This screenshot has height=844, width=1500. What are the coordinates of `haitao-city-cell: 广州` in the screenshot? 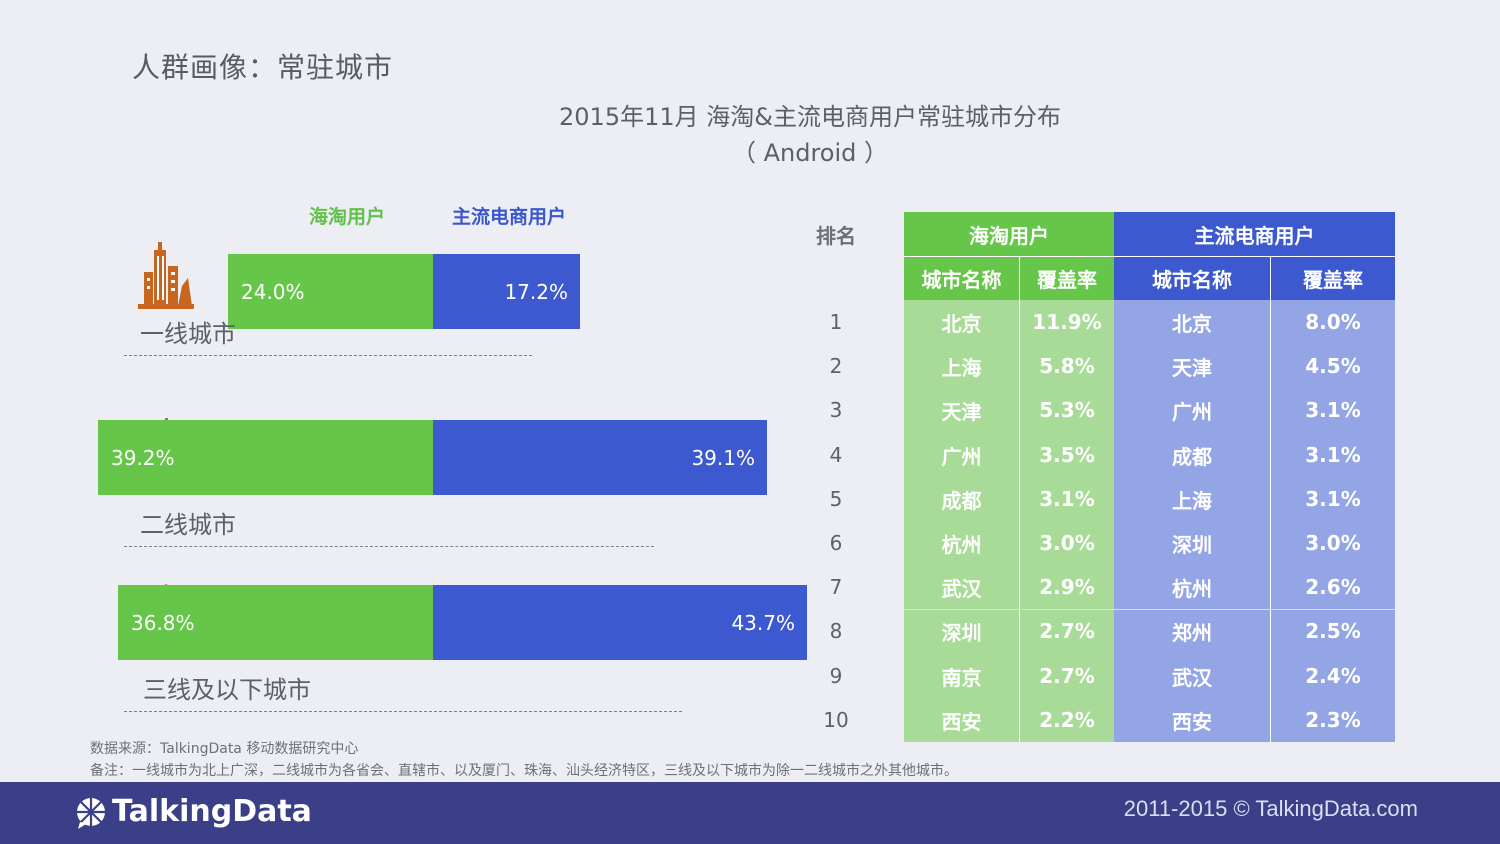 It's located at (961, 456).